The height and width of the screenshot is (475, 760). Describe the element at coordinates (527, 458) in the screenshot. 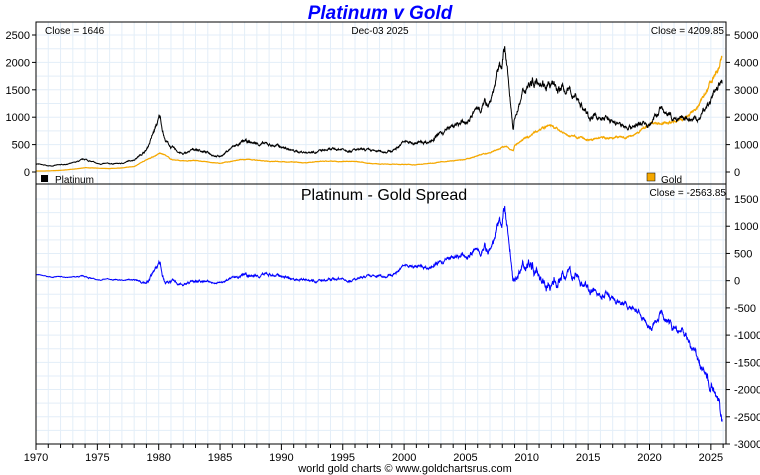

I see `x-tick-label: 2010` at that location.